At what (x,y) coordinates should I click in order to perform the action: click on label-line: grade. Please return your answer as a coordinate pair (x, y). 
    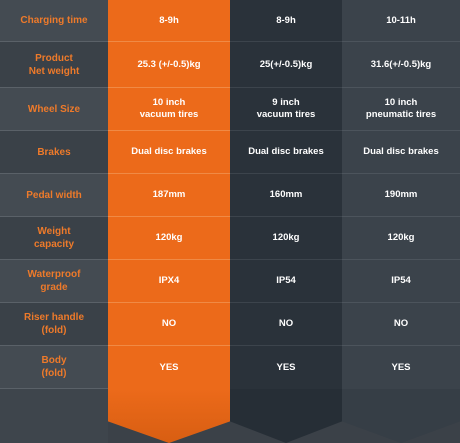
    Looking at the image, I should click on (54, 287).